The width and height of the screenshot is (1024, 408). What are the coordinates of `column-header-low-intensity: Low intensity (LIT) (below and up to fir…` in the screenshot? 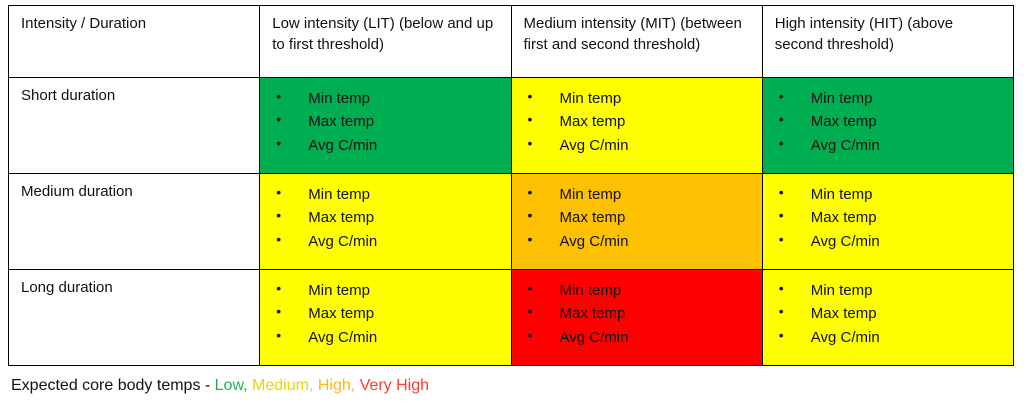 It's located at (385, 41).